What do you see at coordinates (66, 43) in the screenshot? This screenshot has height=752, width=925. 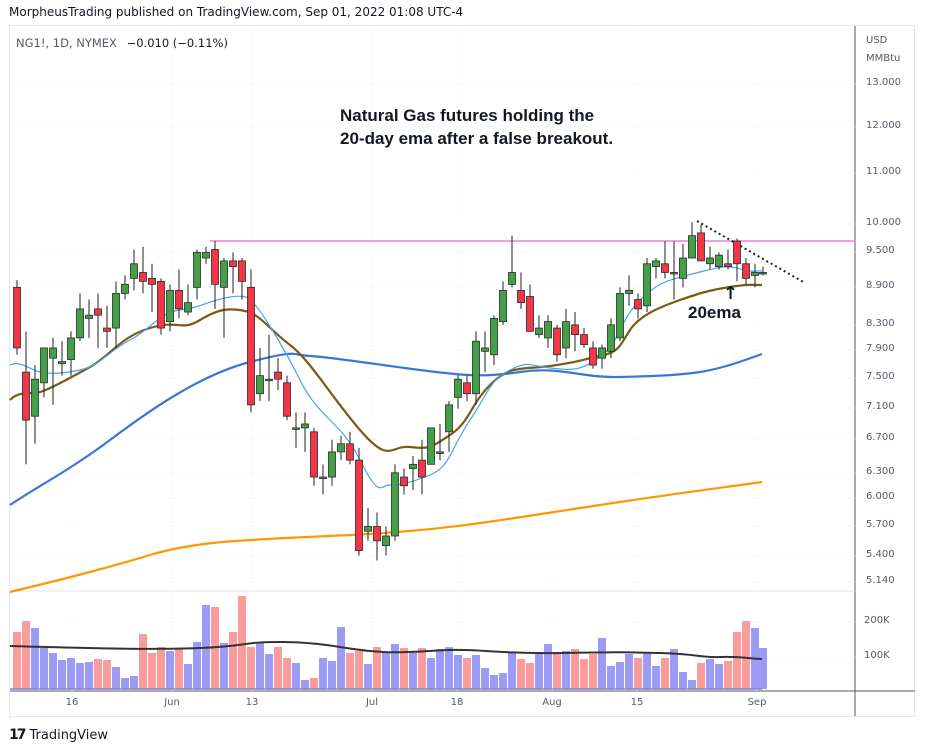 I see `symbol-info: NG1!, 1D, NYMEX` at bounding box center [66, 43].